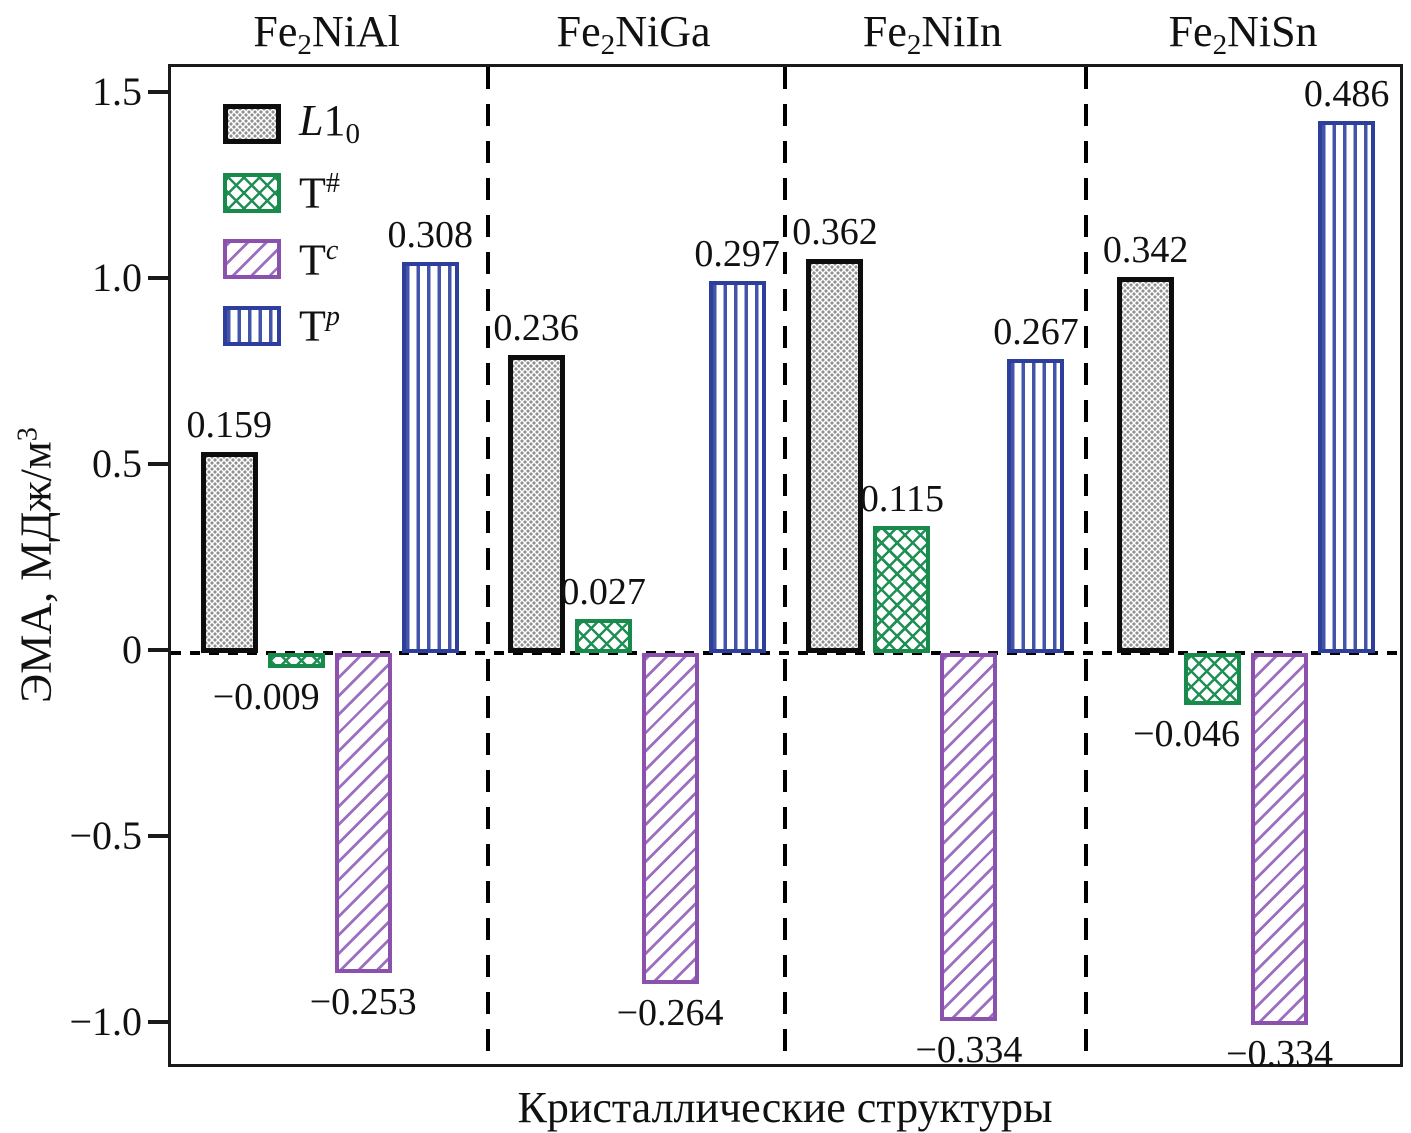  What do you see at coordinates (117, 277) in the screenshot?
I see `y-tick-label: 1.0` at bounding box center [117, 277].